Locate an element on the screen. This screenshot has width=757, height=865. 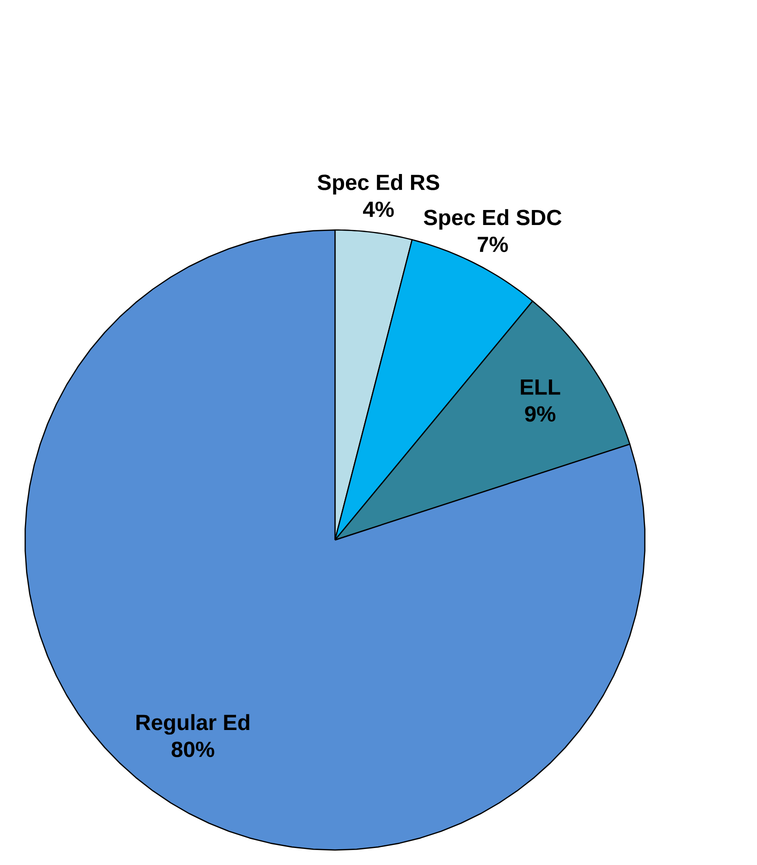
data-label: 4% is located at coordinates (378, 210).